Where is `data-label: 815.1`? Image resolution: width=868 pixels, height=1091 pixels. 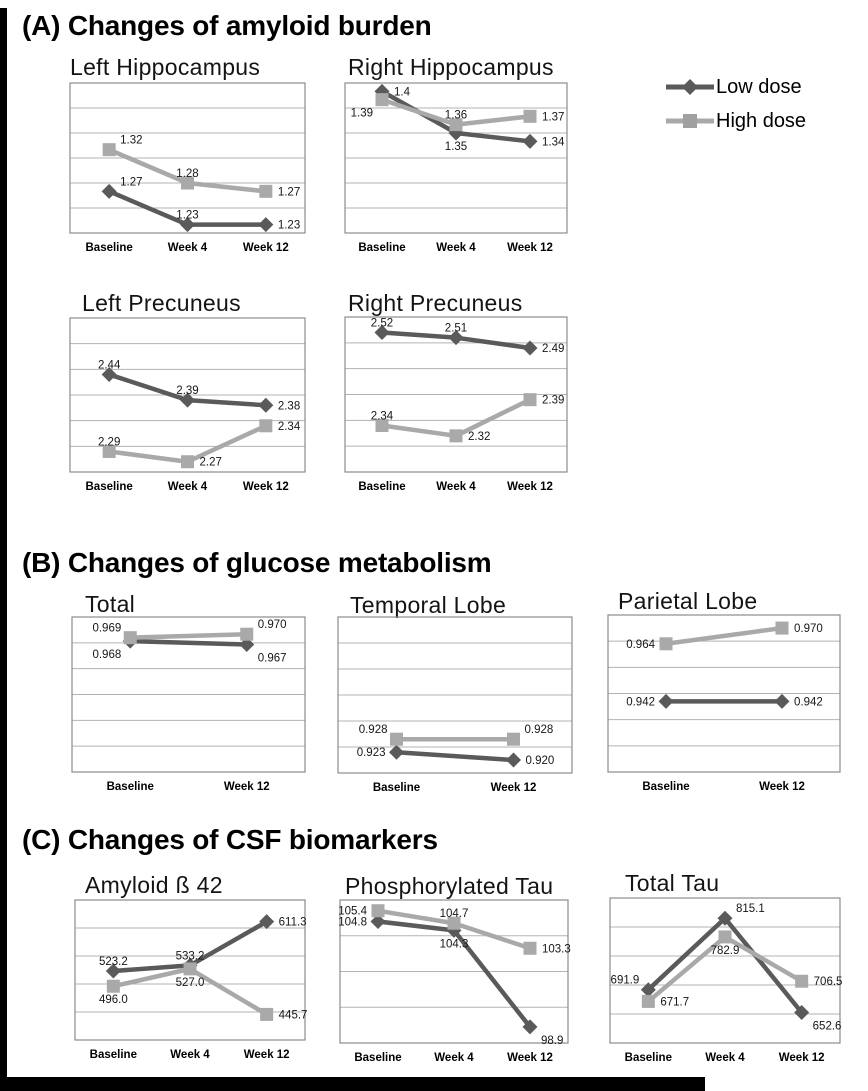 data-label: 815.1 is located at coordinates (750, 909).